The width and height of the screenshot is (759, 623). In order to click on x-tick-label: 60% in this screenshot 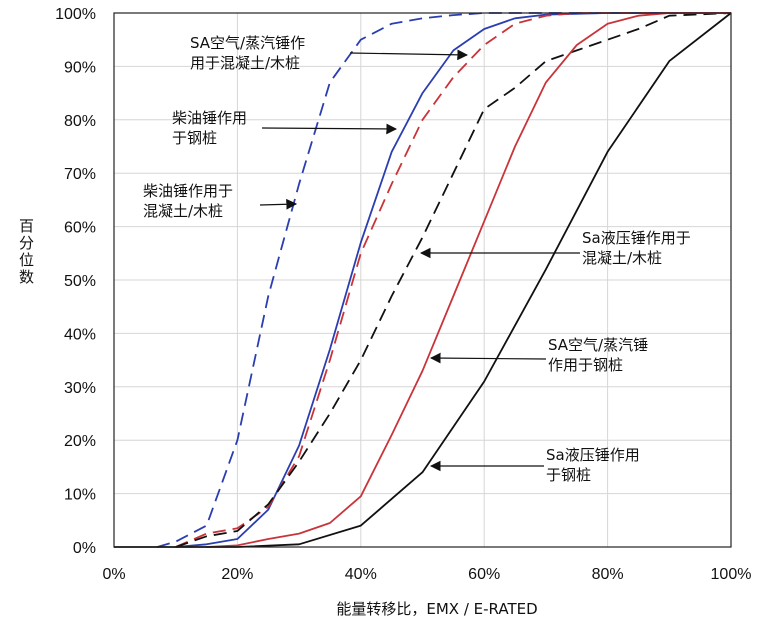, I will do `click(484, 574)`.